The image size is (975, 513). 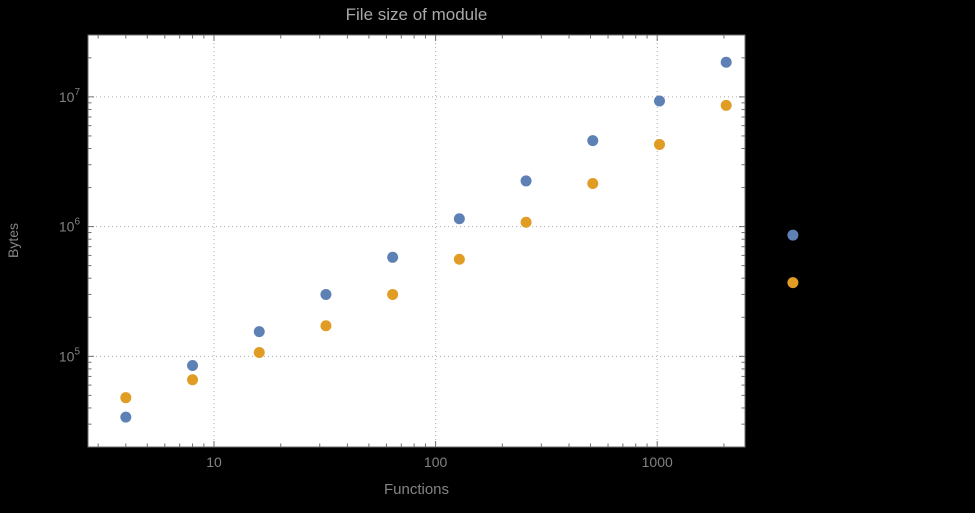 I want to click on y-axis-label: Bytes, so click(x=13, y=241).